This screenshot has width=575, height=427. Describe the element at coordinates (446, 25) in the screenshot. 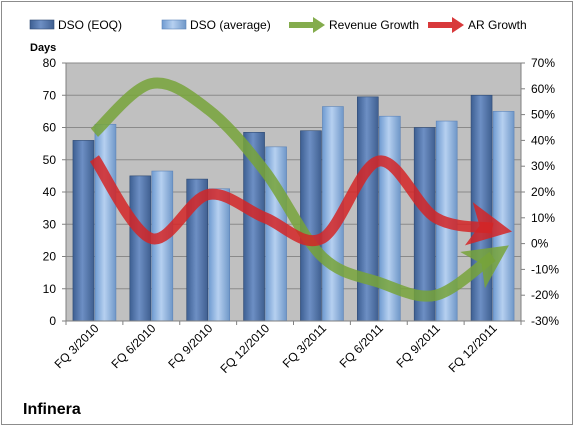

I see `legend-ar-growth-arrow-icon` at that location.